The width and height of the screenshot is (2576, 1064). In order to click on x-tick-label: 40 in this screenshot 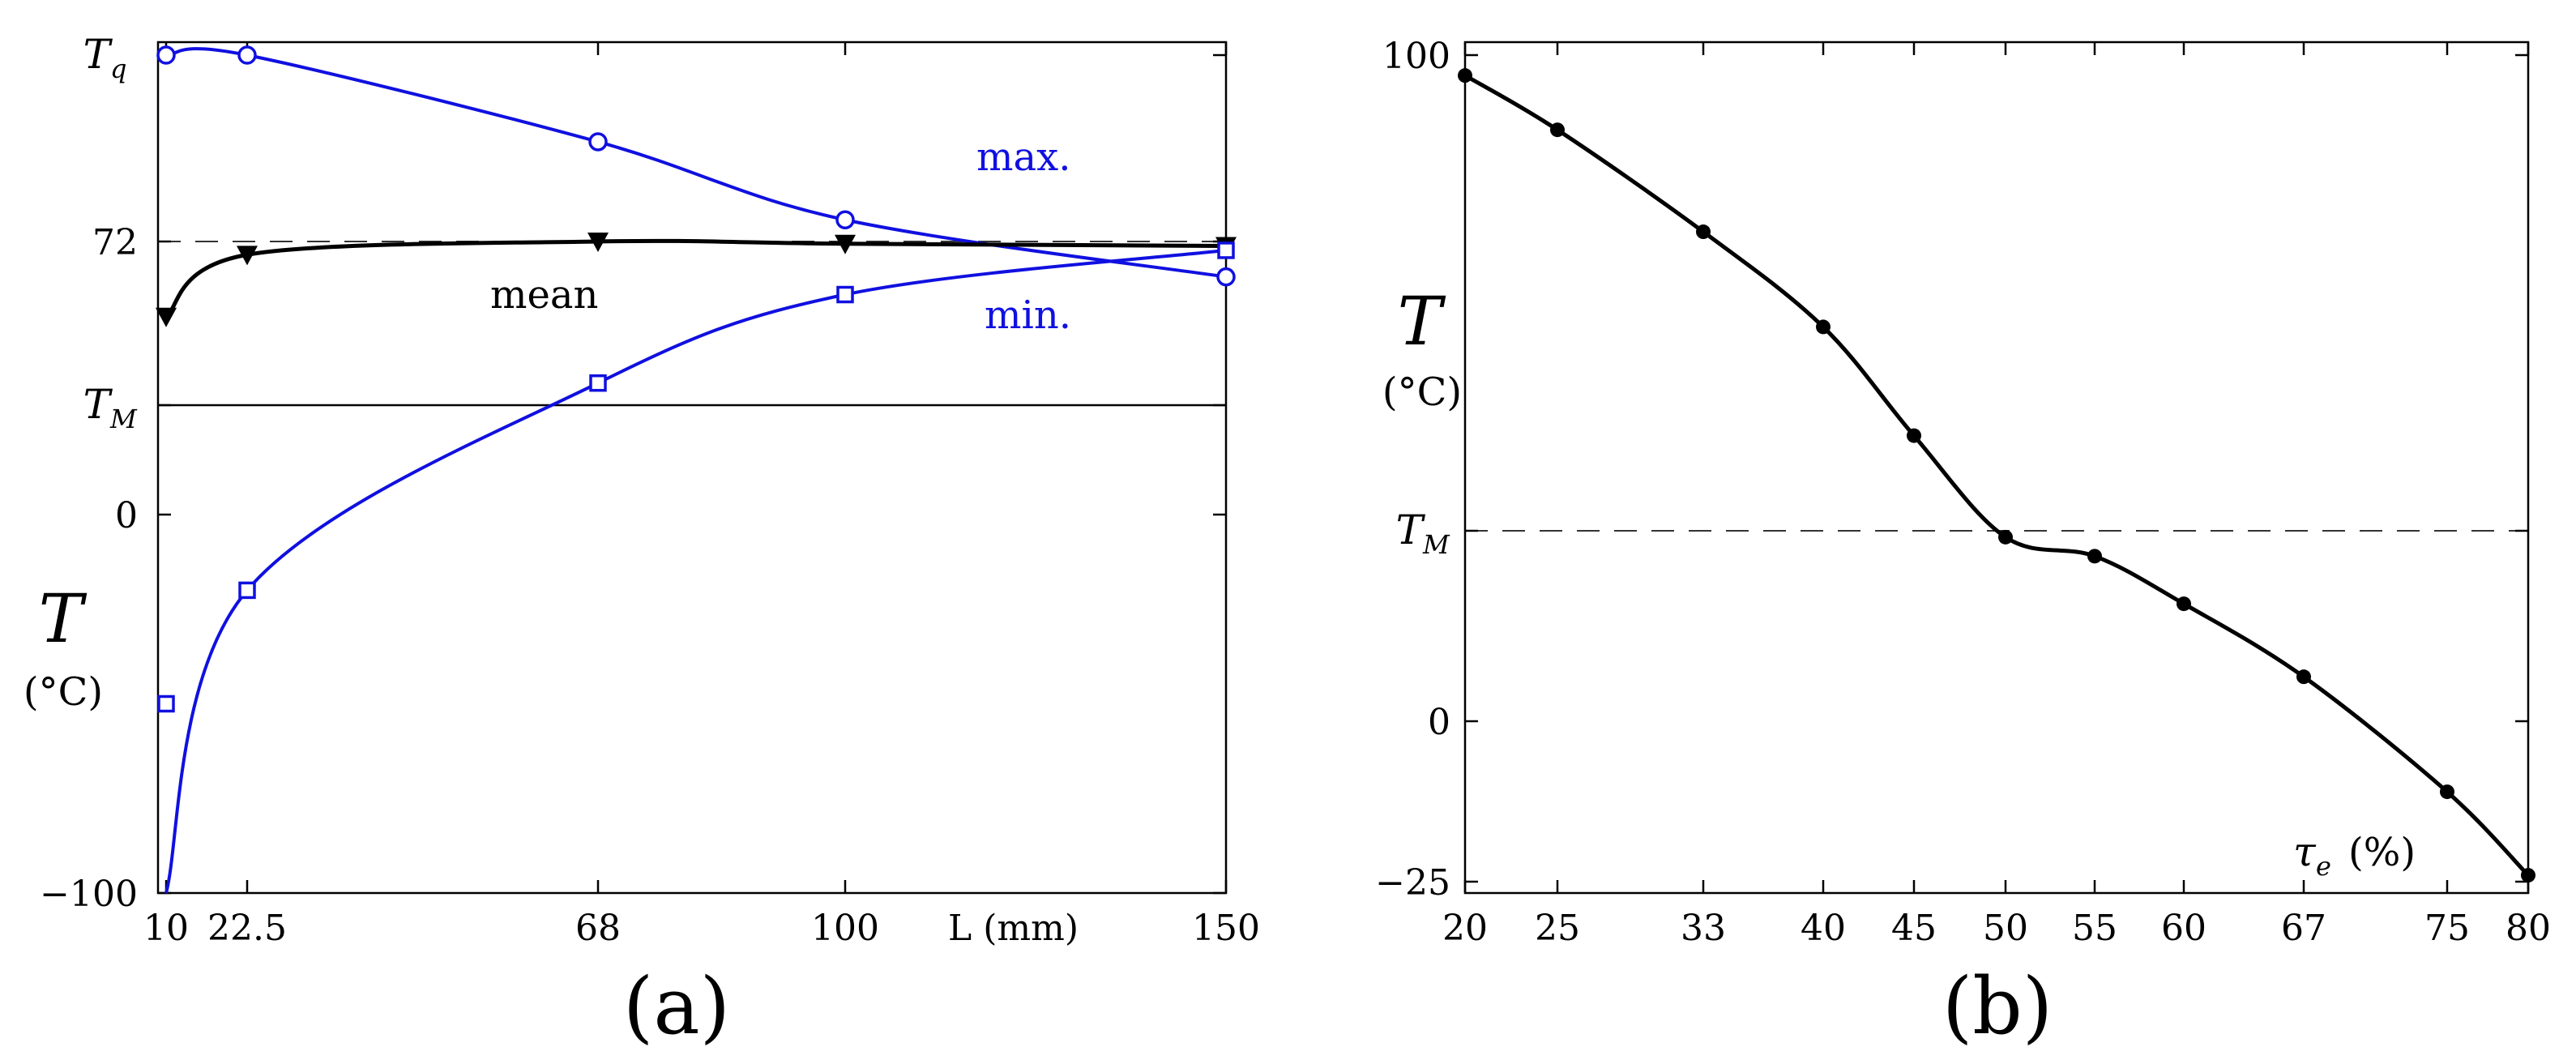, I will do `click(1823, 929)`.